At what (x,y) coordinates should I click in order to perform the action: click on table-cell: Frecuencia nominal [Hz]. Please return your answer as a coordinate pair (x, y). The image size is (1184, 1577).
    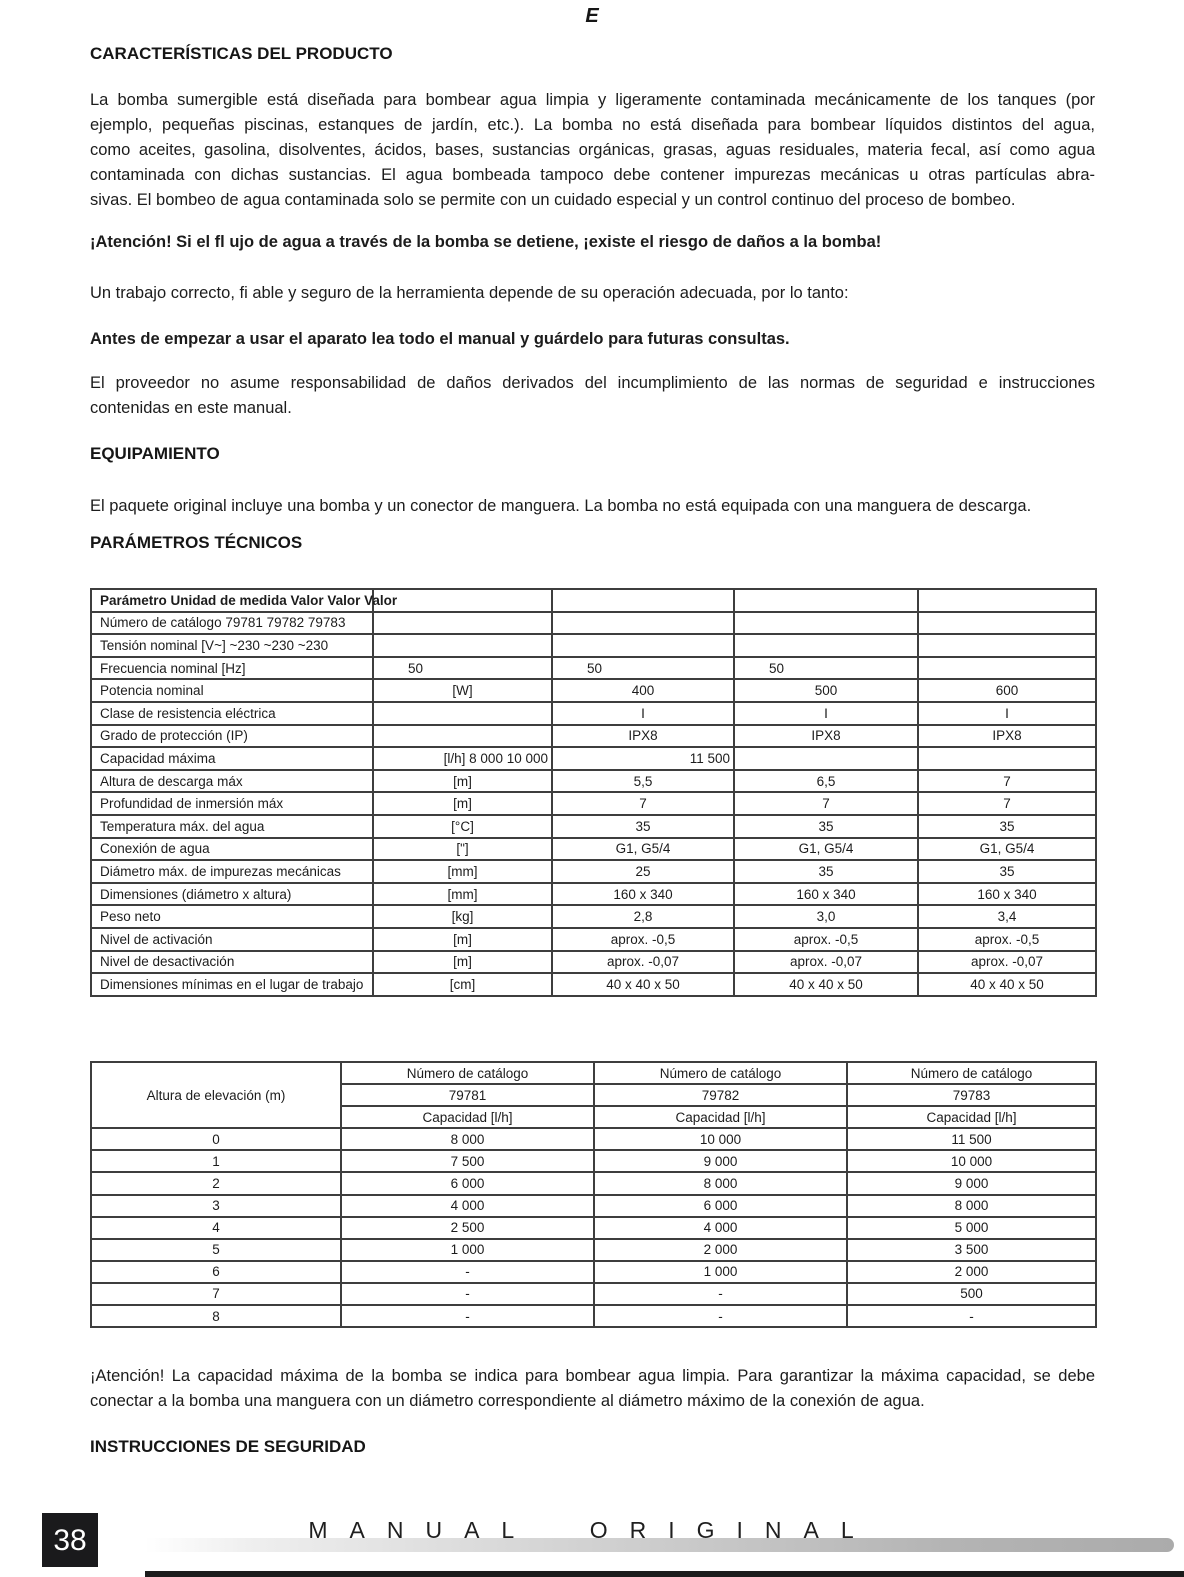
    Looking at the image, I should click on (232, 668).